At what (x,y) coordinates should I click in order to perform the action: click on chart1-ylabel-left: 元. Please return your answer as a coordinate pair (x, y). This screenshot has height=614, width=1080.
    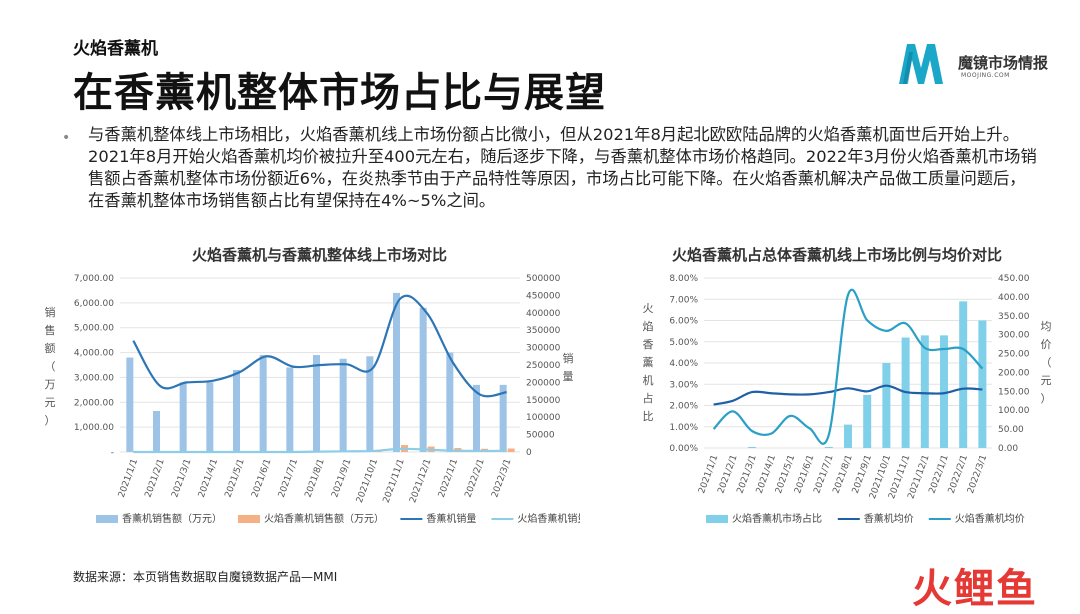
    Looking at the image, I should click on (50, 402).